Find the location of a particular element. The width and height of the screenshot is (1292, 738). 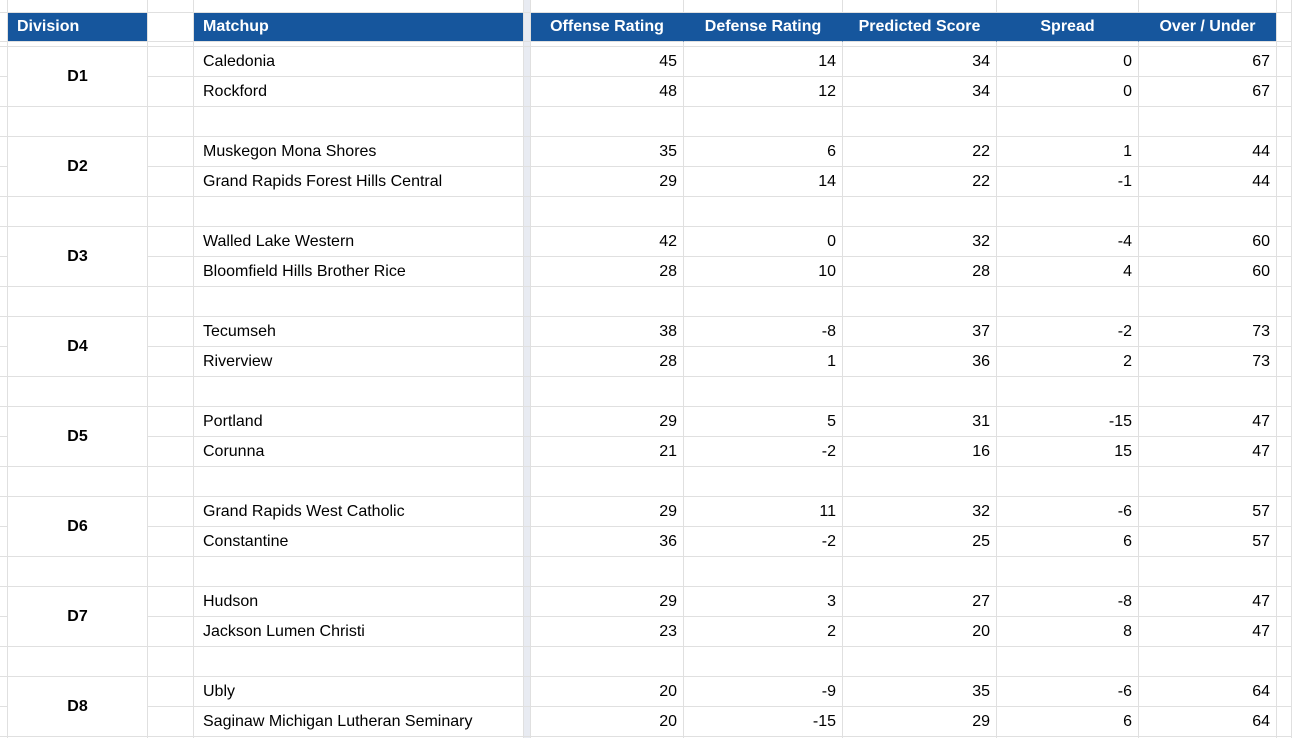

team-name-cell: Muskegon Mona Shores is located at coordinates (359, 152).